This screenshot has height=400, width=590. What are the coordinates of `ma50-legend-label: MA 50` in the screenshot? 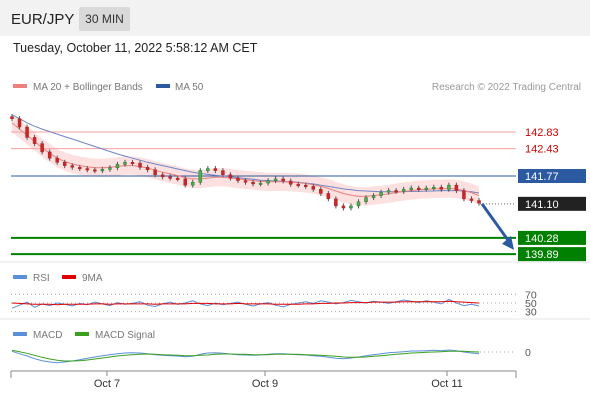 It's located at (189, 87).